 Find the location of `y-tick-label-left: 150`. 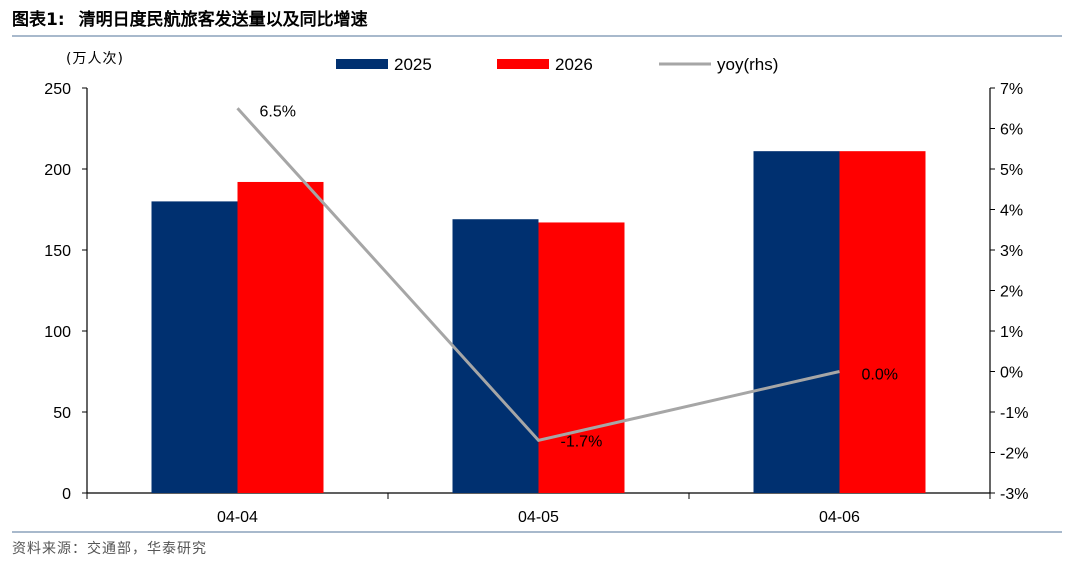

y-tick-label-left: 150 is located at coordinates (57, 251).